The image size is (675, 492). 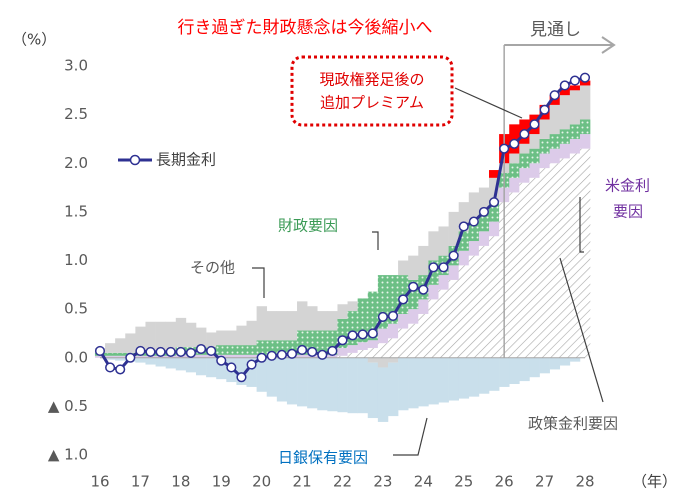 What do you see at coordinates (34, 40) in the screenshot?
I see `y-unit: （%）` at bounding box center [34, 40].